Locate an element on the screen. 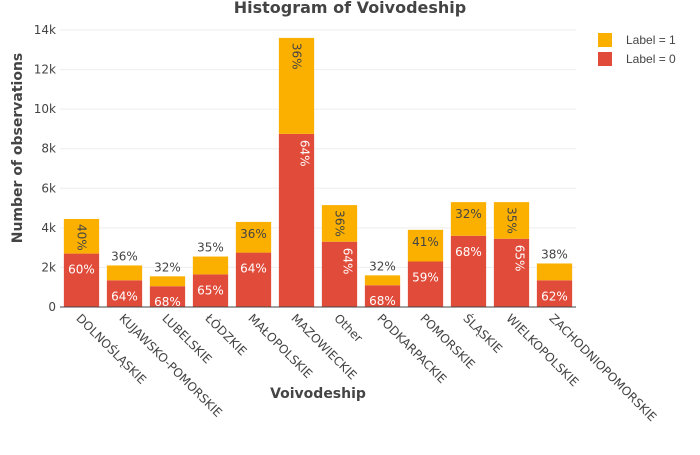 The image size is (700, 455). data-label-label-0: 59% is located at coordinates (425, 277).